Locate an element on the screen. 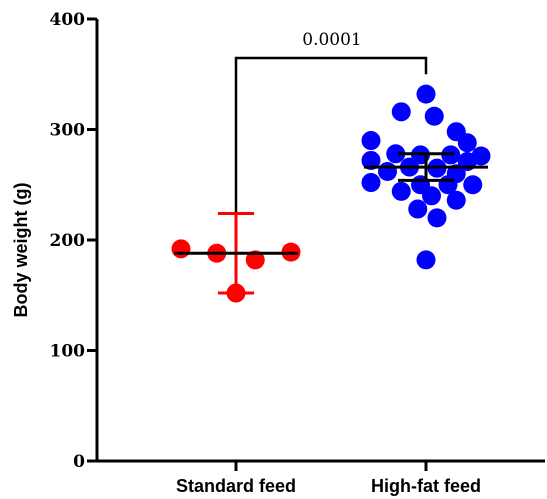 This screenshot has height=499, width=547. y-tick-label: 100 is located at coordinates (68, 352).